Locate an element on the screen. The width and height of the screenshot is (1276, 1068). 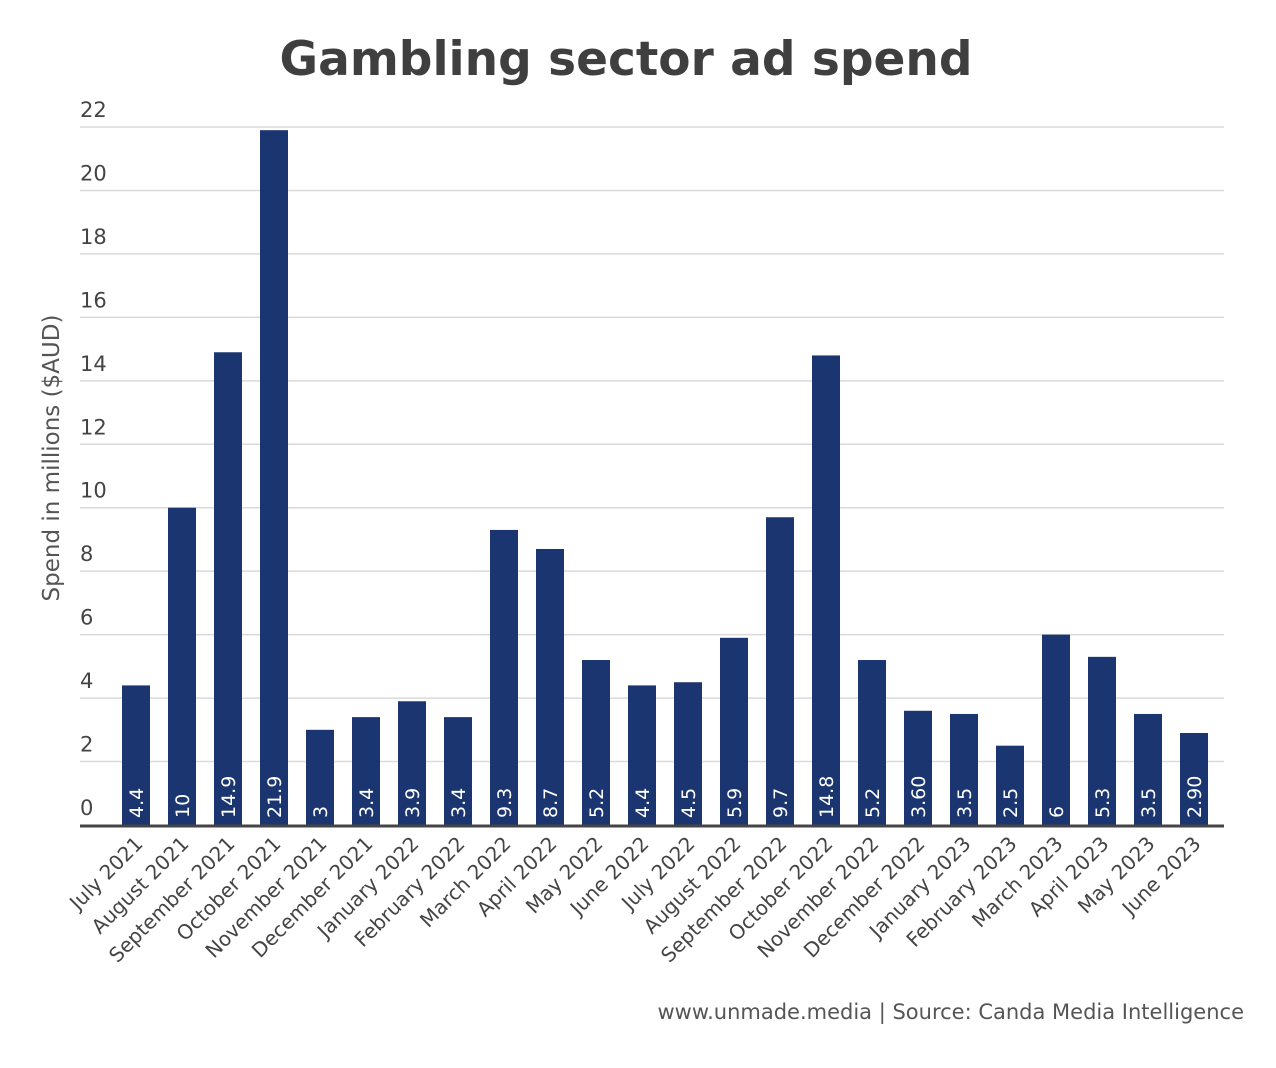
y-tick-label: 2 is located at coordinates (86, 745).